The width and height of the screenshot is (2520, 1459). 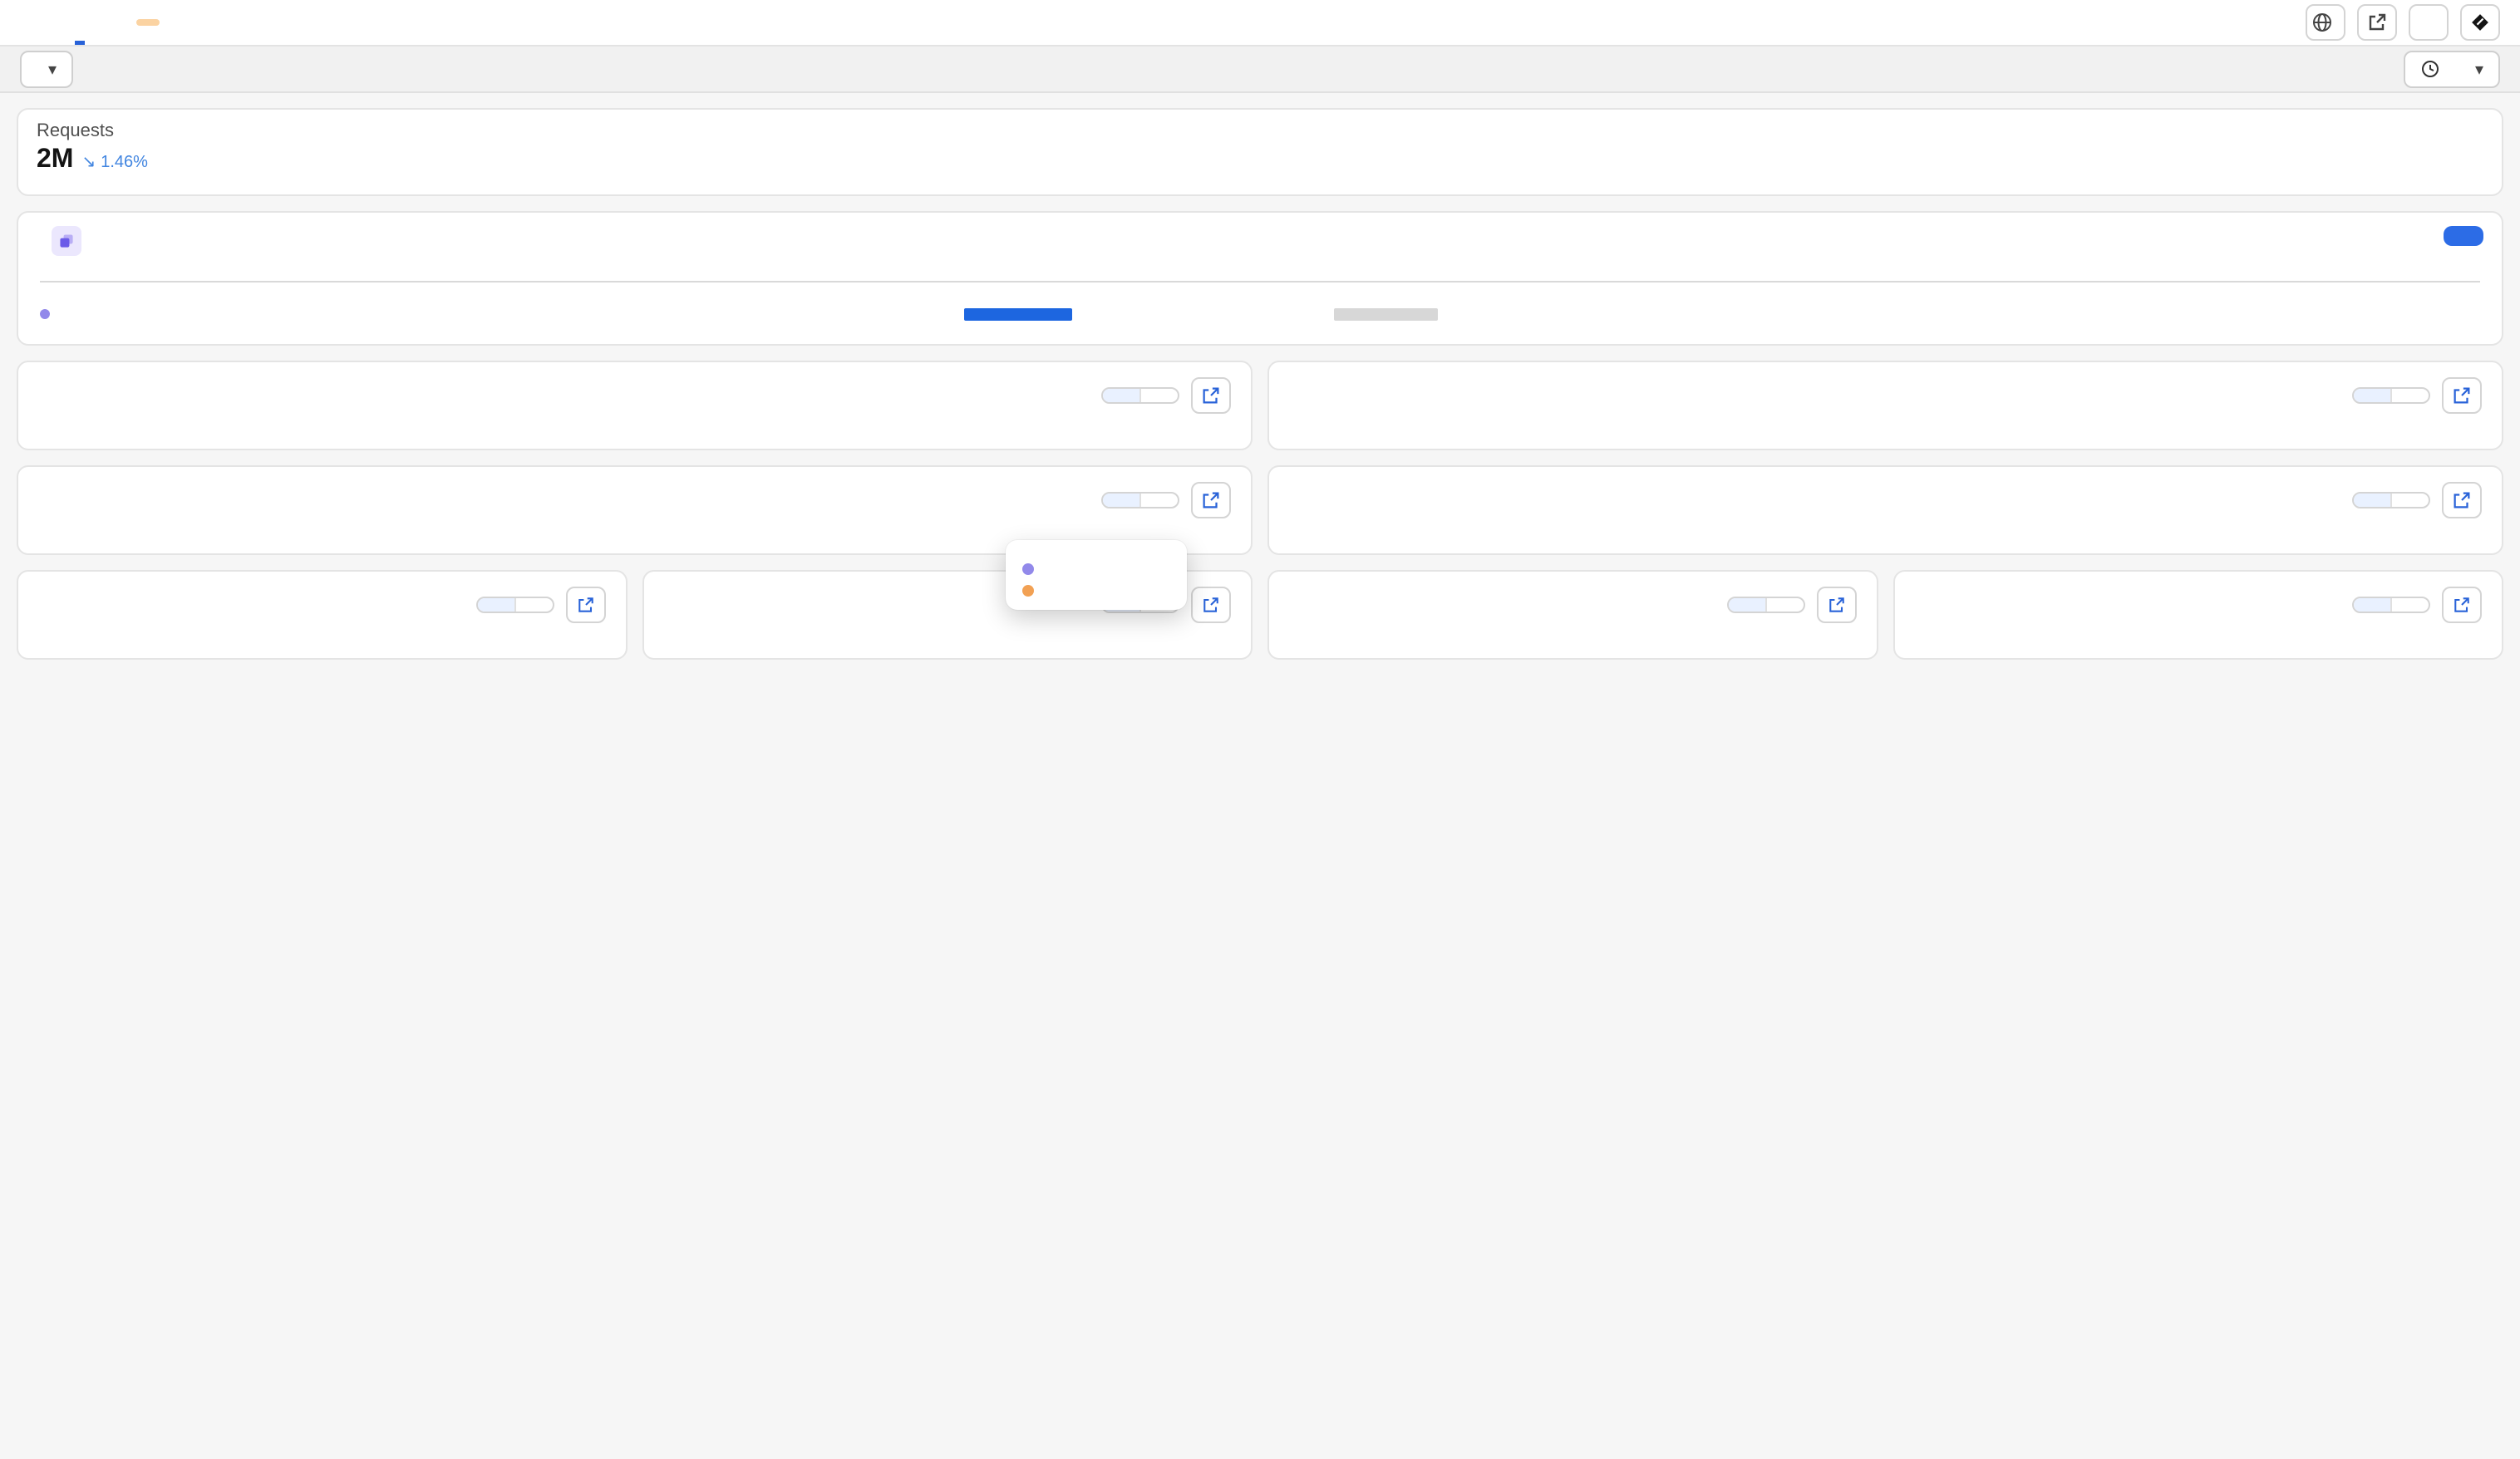 What do you see at coordinates (1939, 307) in the screenshot?
I see `median-cpu-cell` at bounding box center [1939, 307].